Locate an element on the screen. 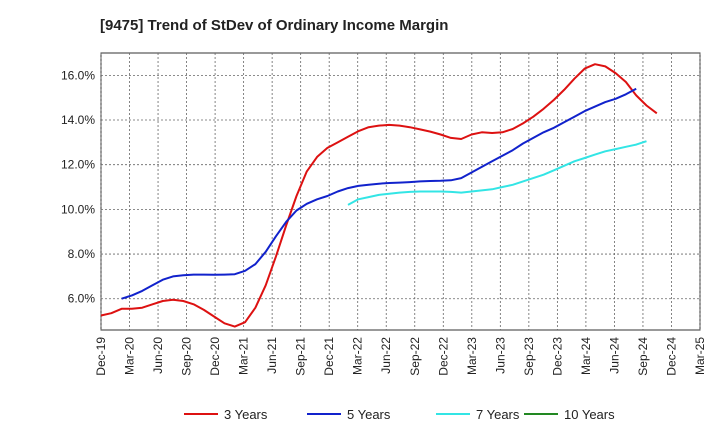 The height and width of the screenshot is (440, 720). legend-label: 7 Years is located at coordinates (498, 414).